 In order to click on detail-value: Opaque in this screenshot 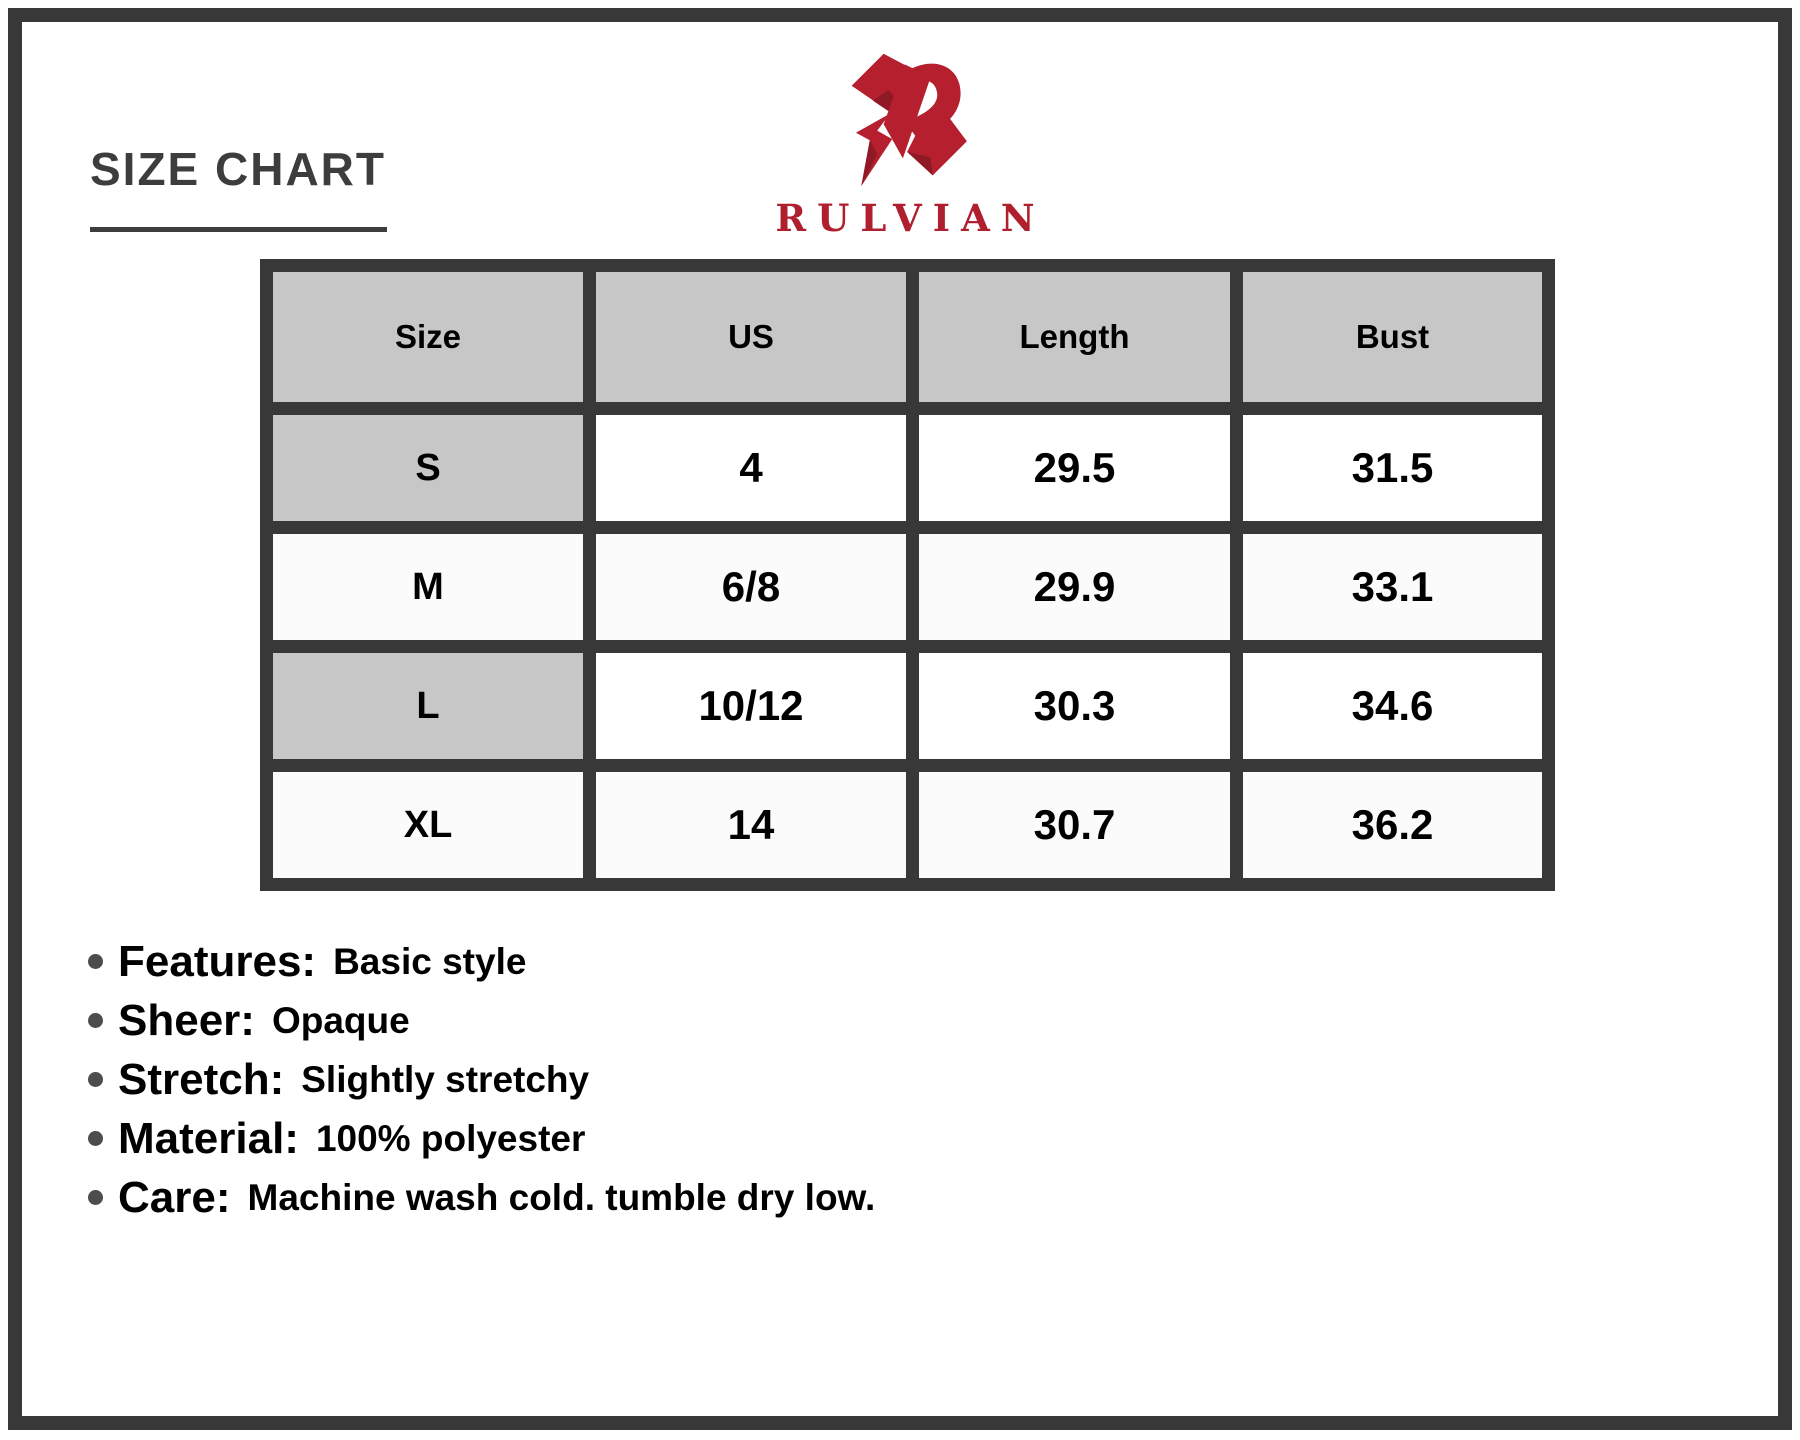, I will do `click(340, 1020)`.